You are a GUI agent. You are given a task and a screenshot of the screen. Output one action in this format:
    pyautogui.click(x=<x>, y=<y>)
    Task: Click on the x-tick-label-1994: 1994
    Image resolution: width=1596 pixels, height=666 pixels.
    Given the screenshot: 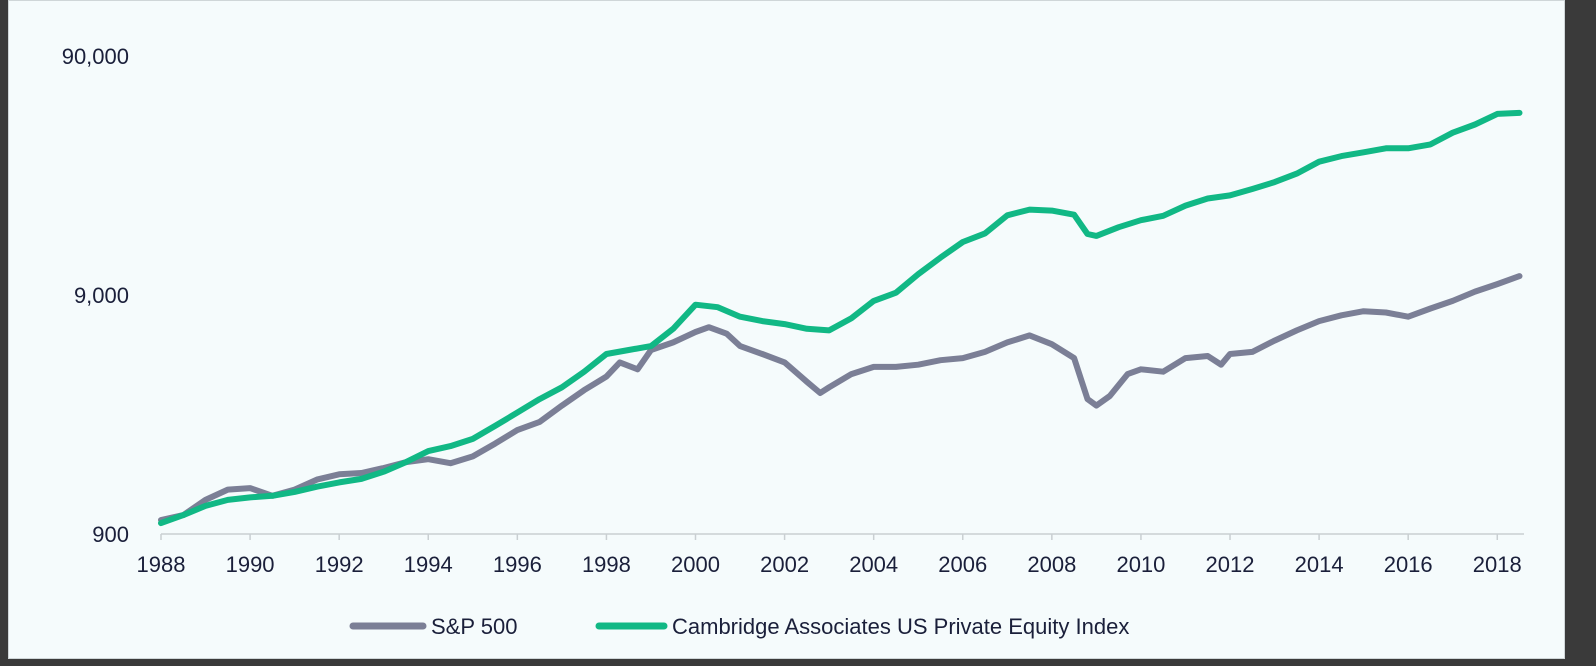 What is the action you would take?
    pyautogui.click(x=428, y=564)
    